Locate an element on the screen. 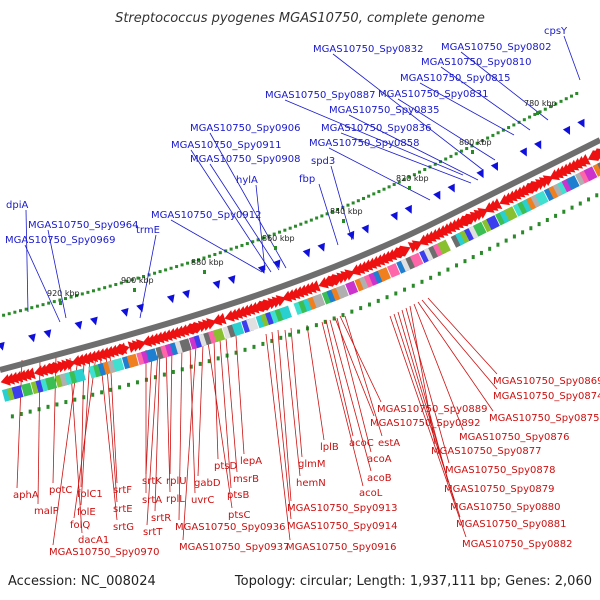 This screenshot has width=600, height=600. gene-label: cpsY is located at coordinates (556, 31).